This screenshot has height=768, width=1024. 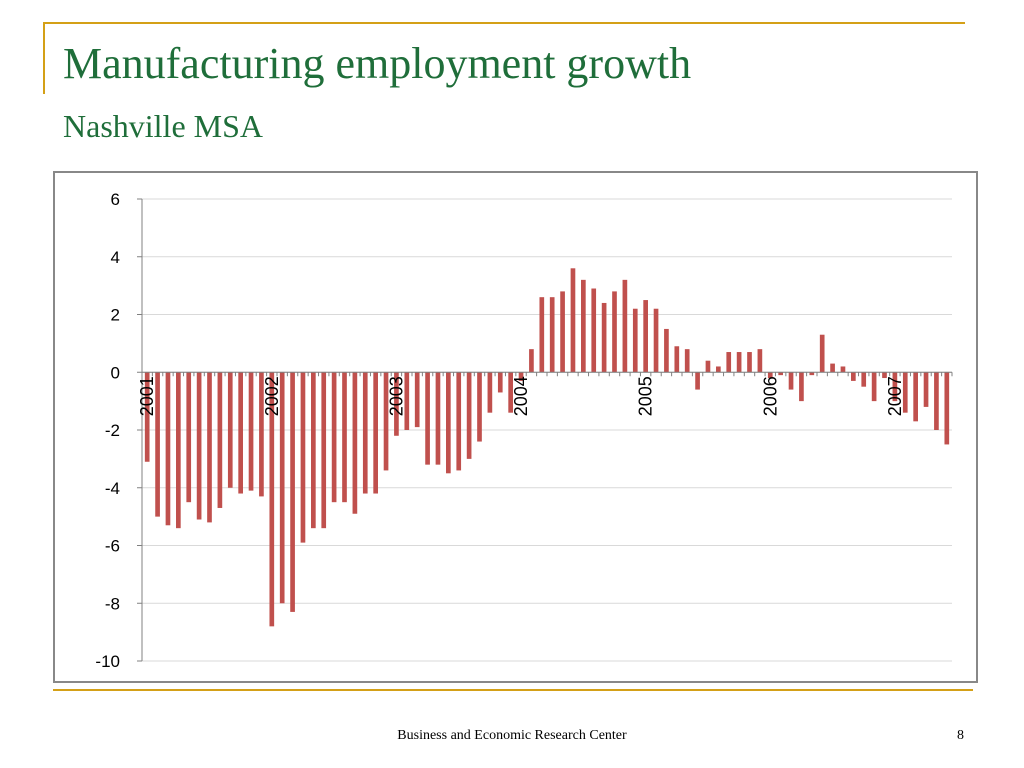 What do you see at coordinates (112, 546) in the screenshot?
I see `y-tick-label: -6` at bounding box center [112, 546].